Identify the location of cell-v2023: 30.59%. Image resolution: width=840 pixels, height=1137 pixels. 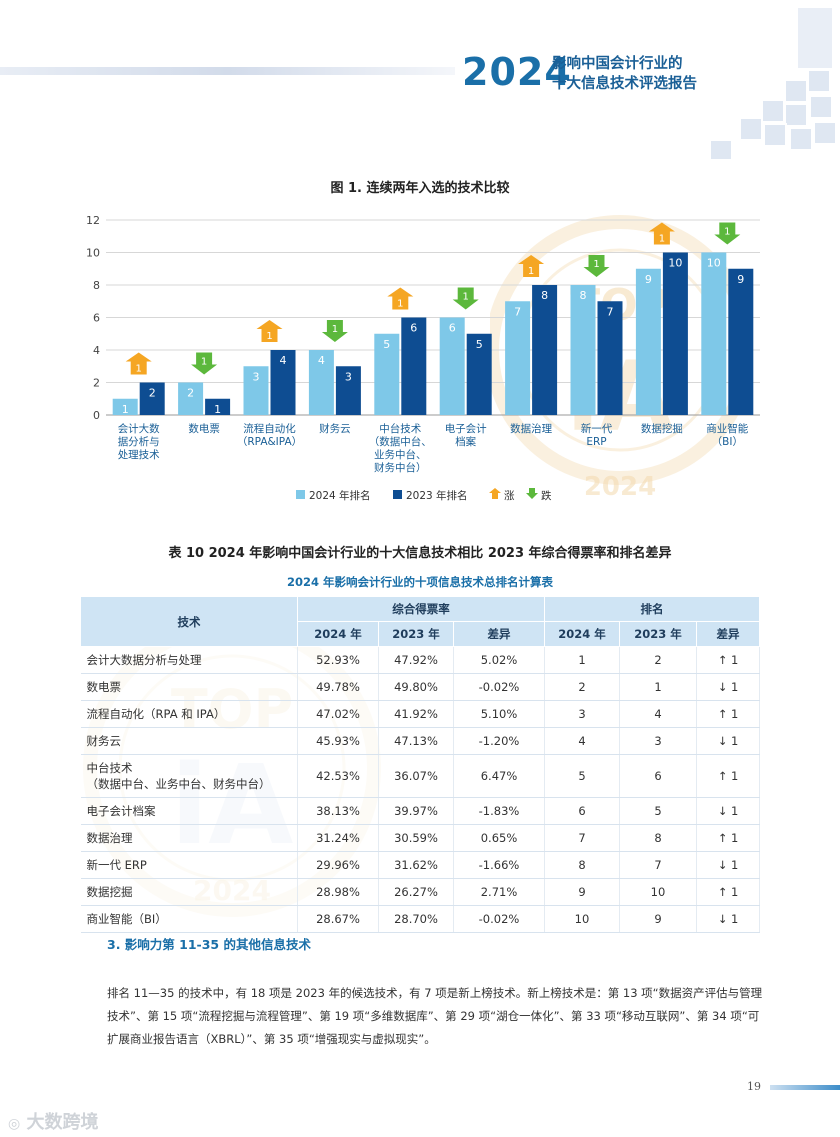
(416, 838).